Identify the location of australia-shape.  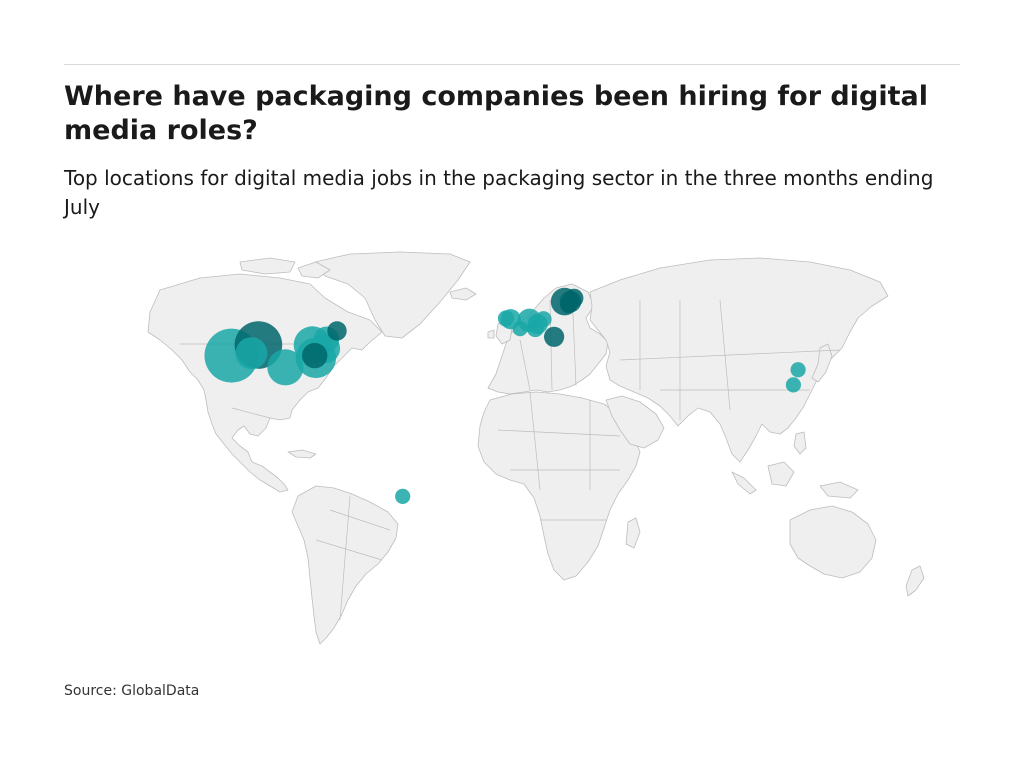
(833, 542).